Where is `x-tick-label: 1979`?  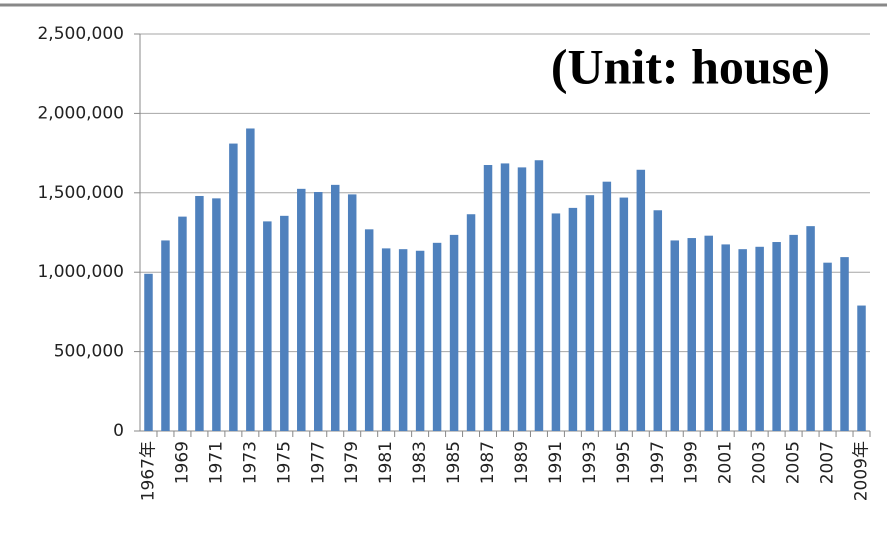 x-tick-label: 1979 is located at coordinates (352, 462).